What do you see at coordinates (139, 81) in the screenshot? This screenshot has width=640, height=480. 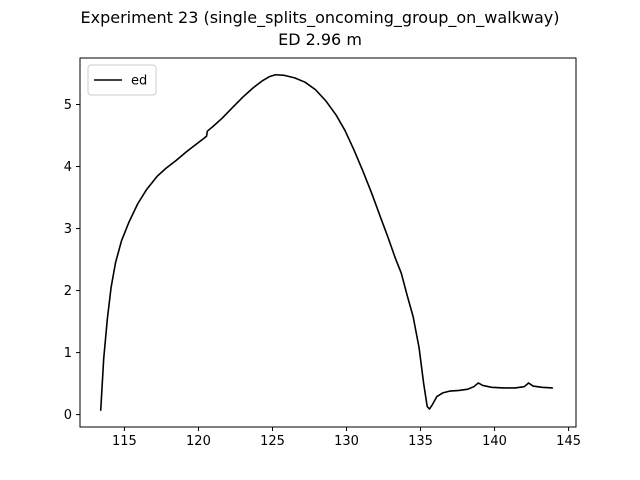 I see `legend-label: ed` at bounding box center [139, 81].